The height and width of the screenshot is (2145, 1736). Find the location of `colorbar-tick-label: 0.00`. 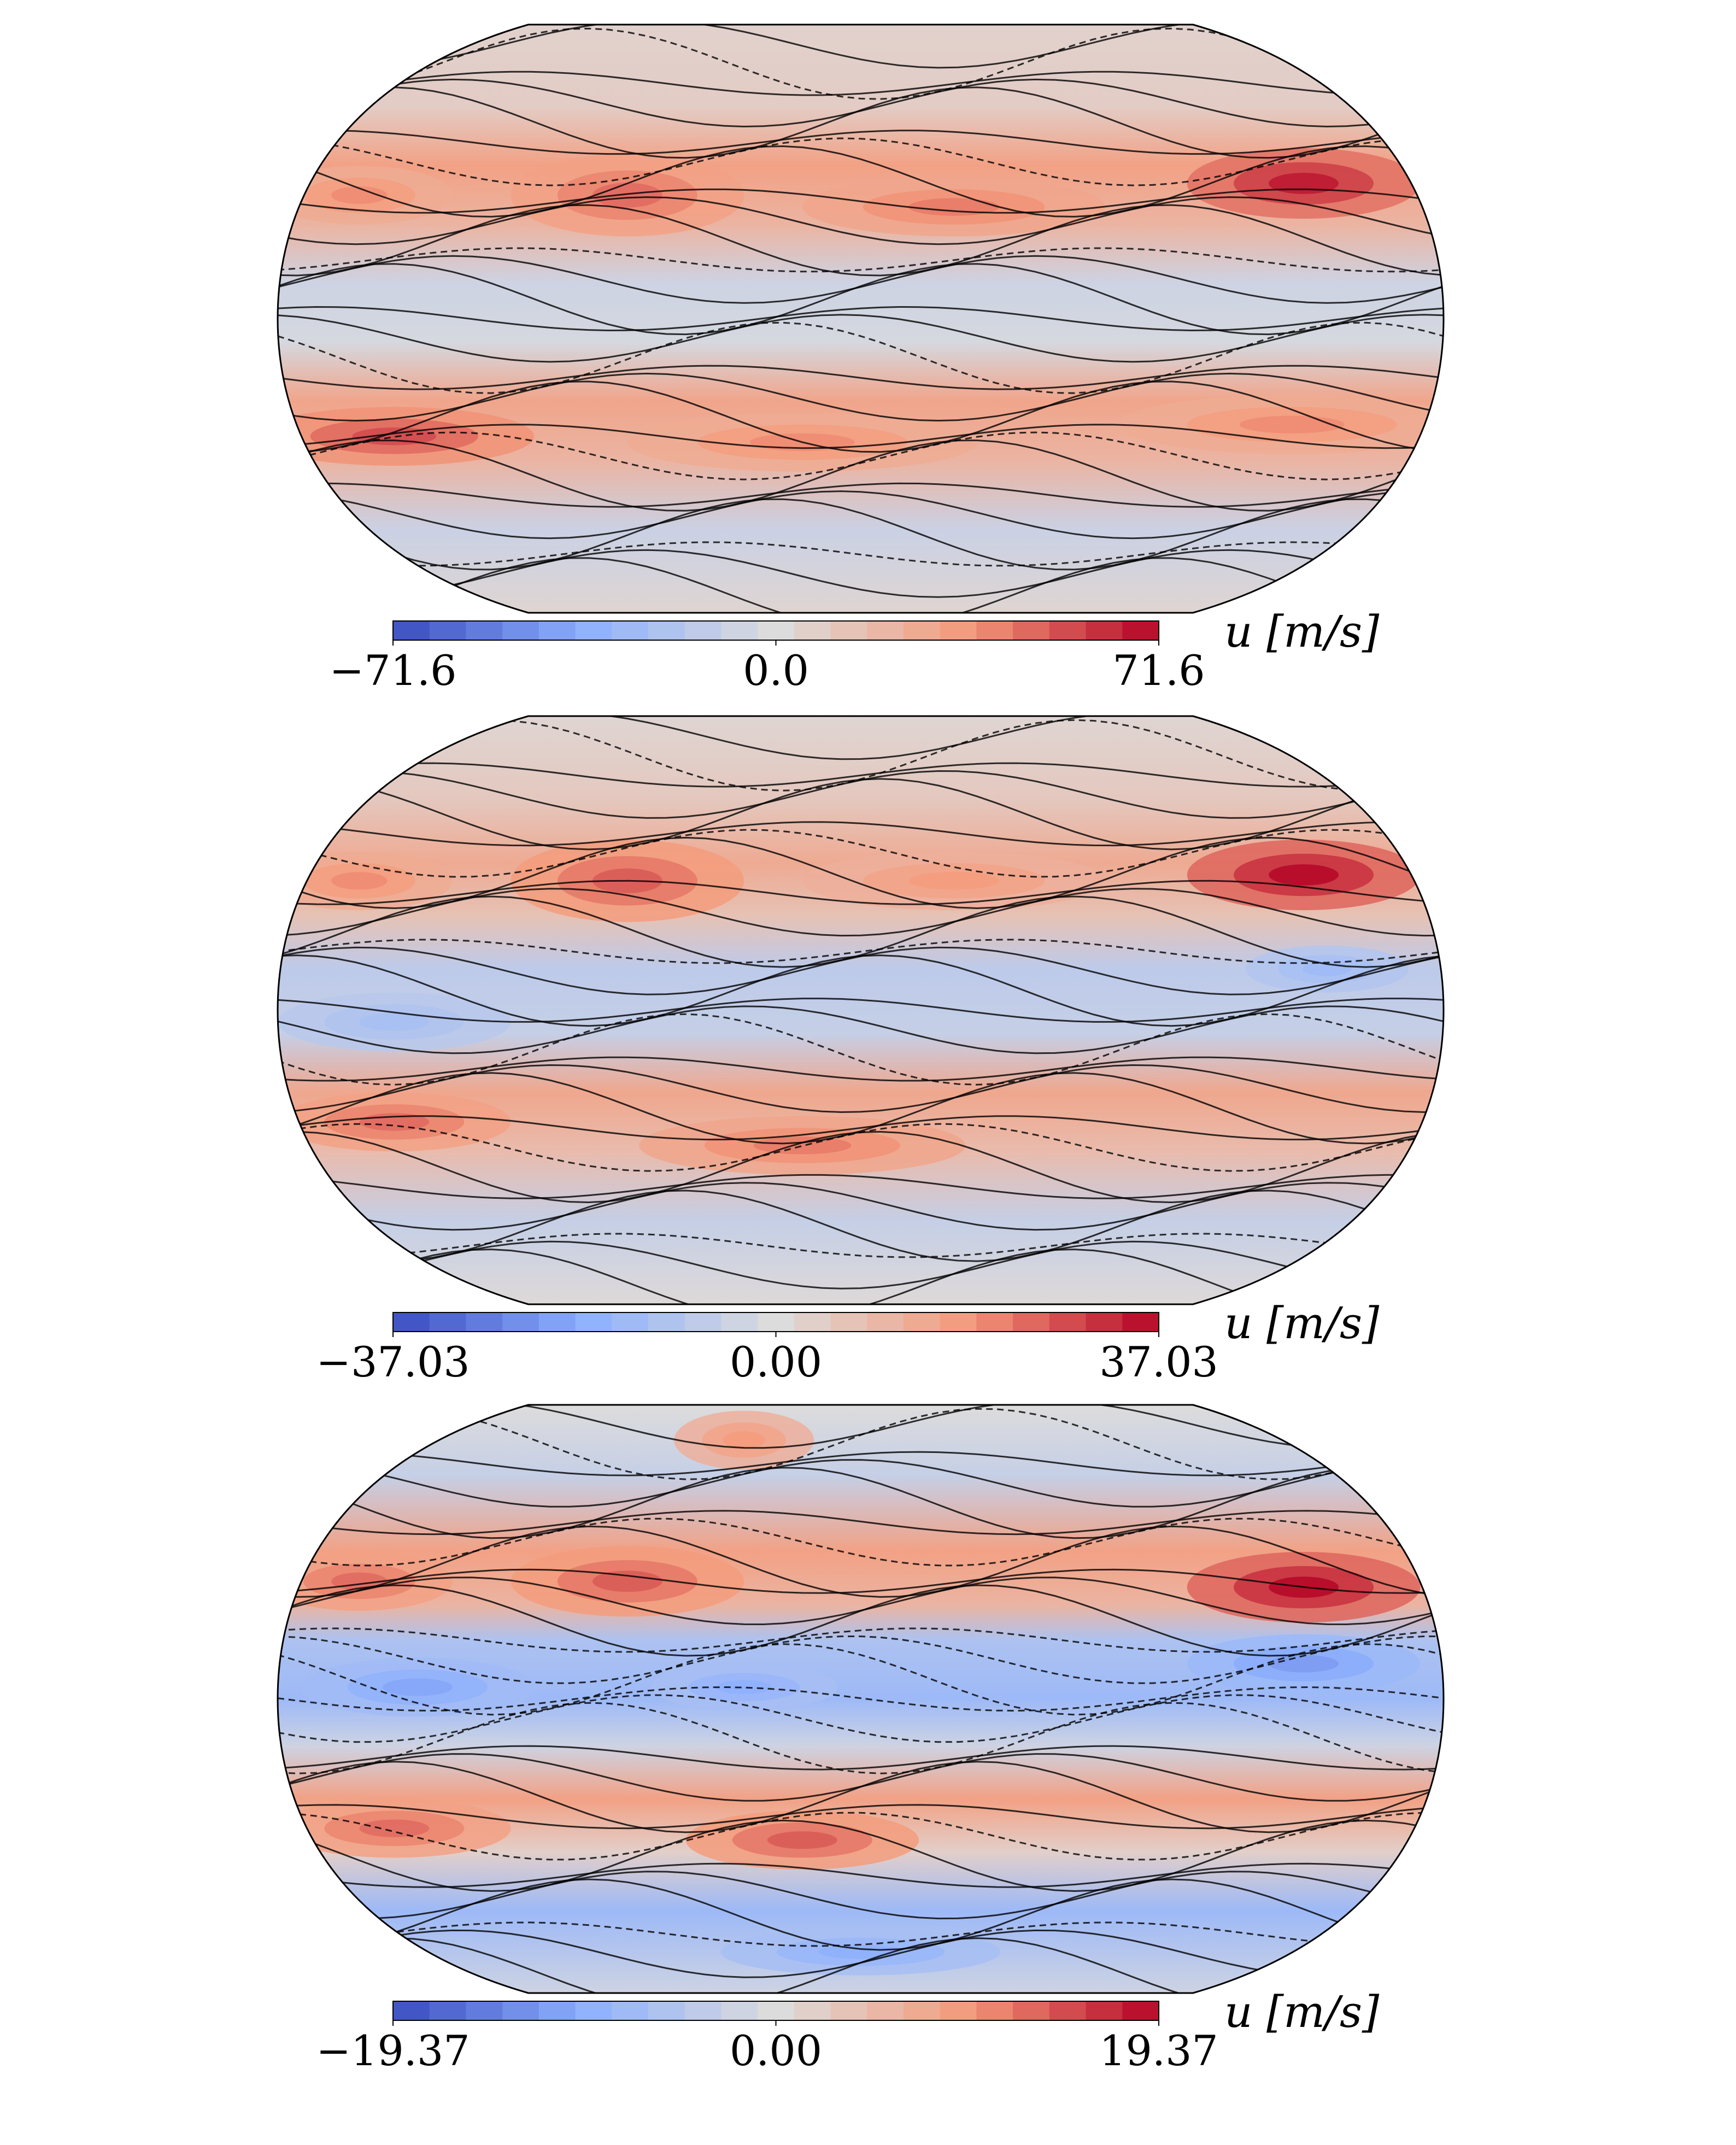

colorbar-tick-label: 0.00 is located at coordinates (776, 1362).